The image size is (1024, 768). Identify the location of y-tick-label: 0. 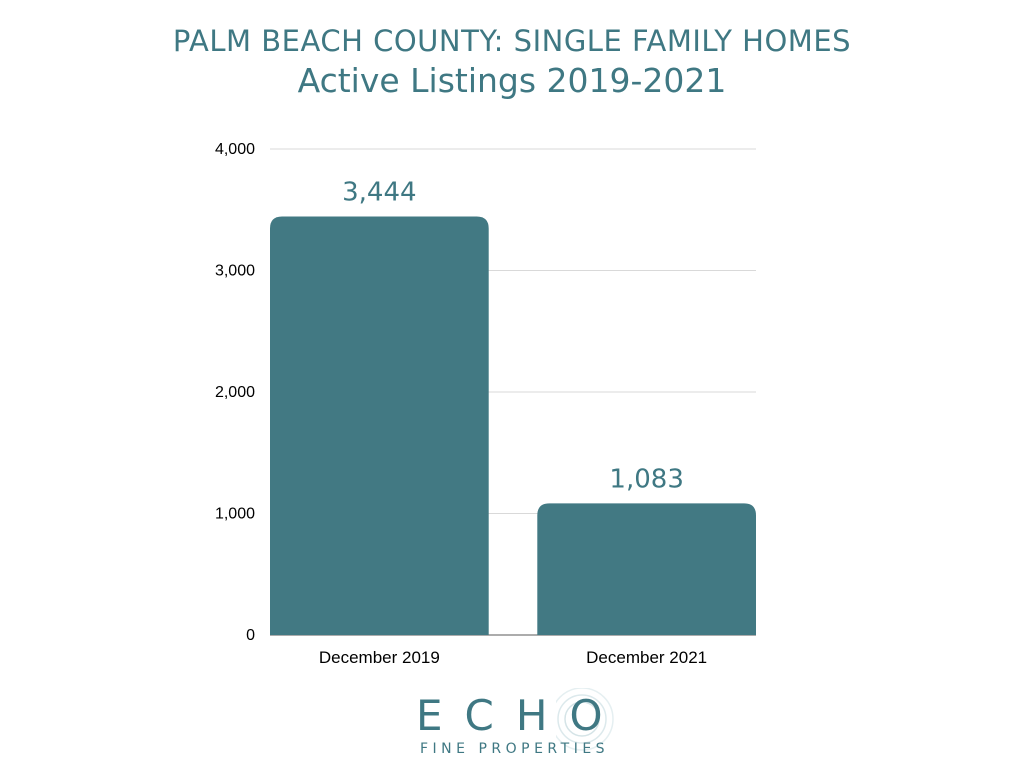
(250, 635).